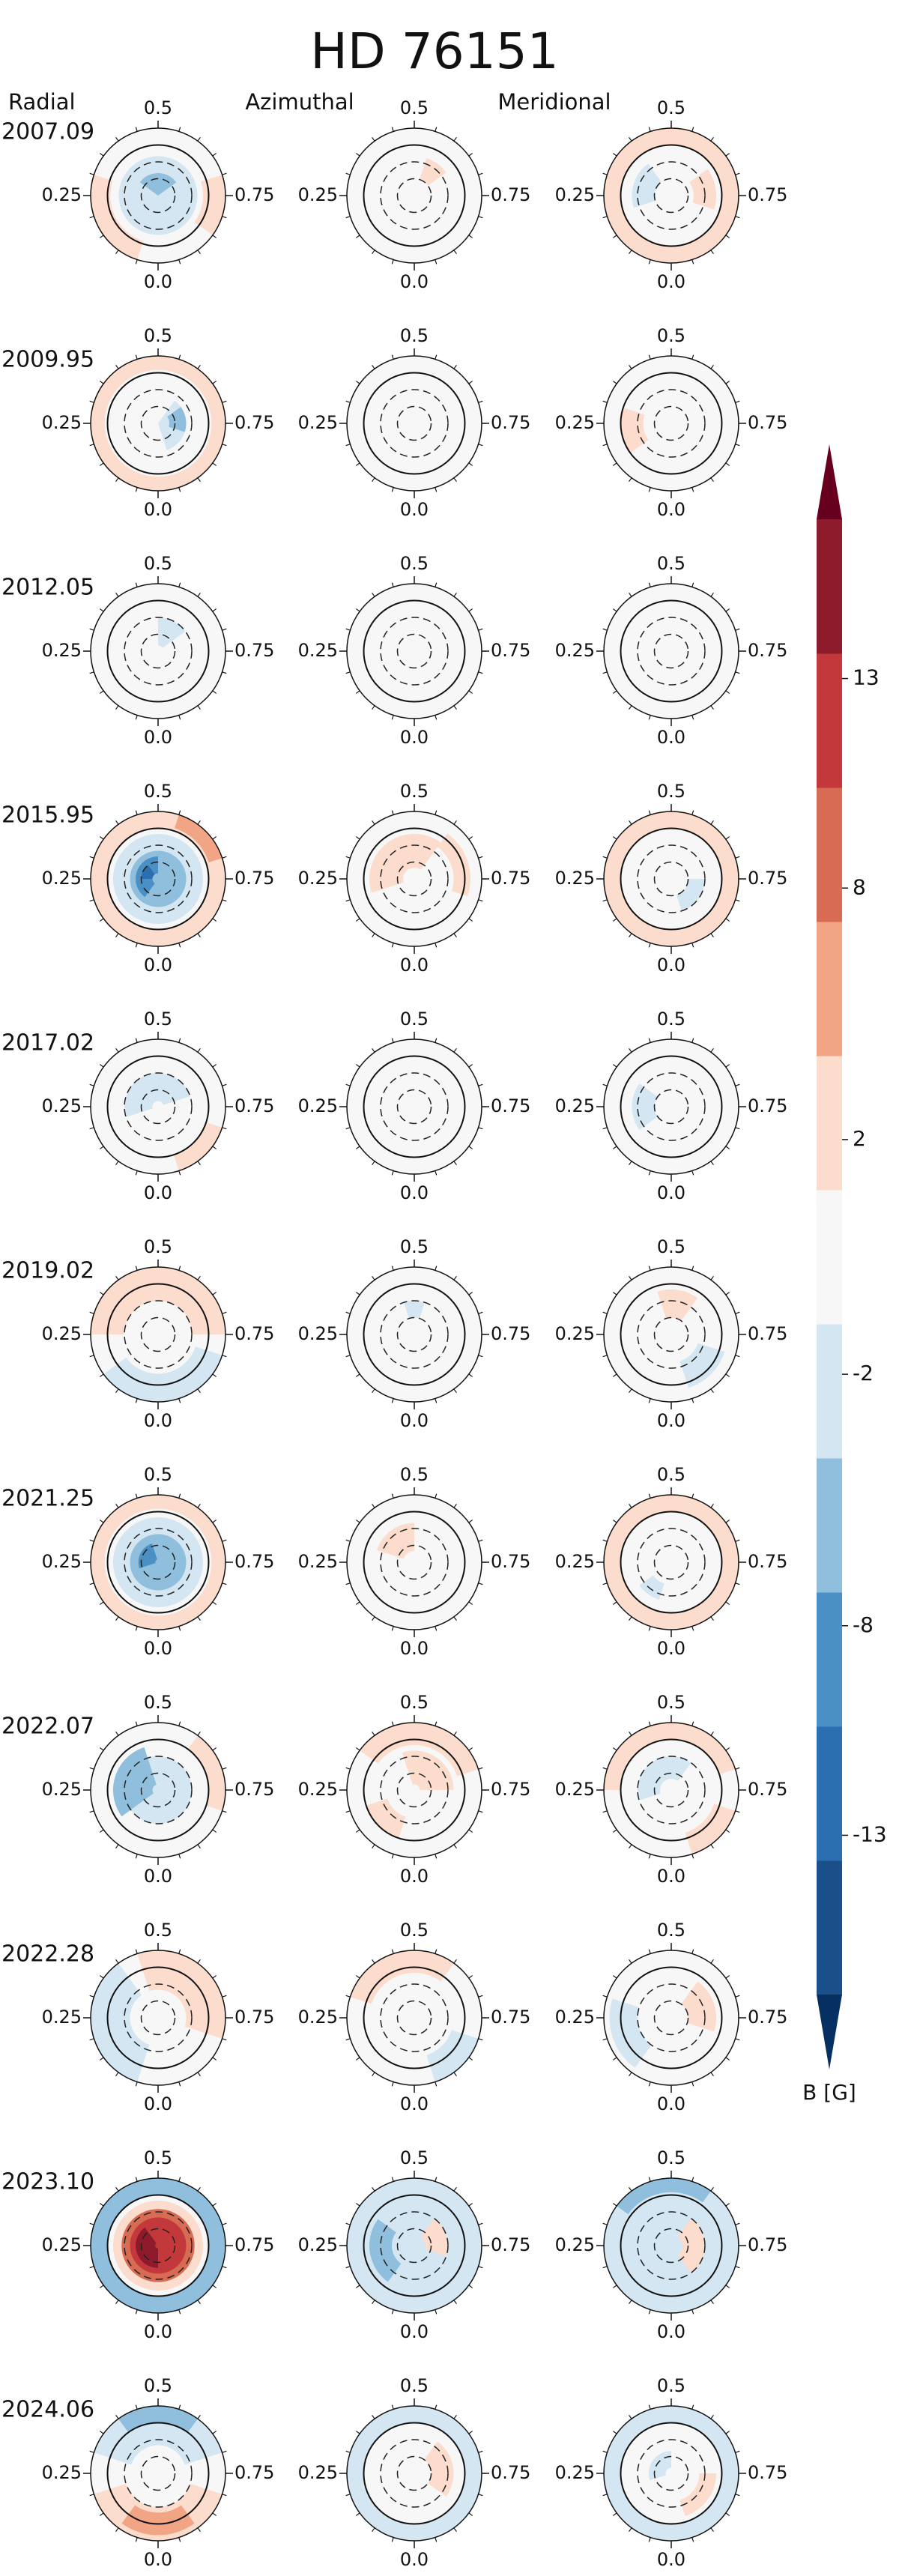  What do you see at coordinates (829, 2032) in the screenshot?
I see `colorbar-extend-under` at bounding box center [829, 2032].